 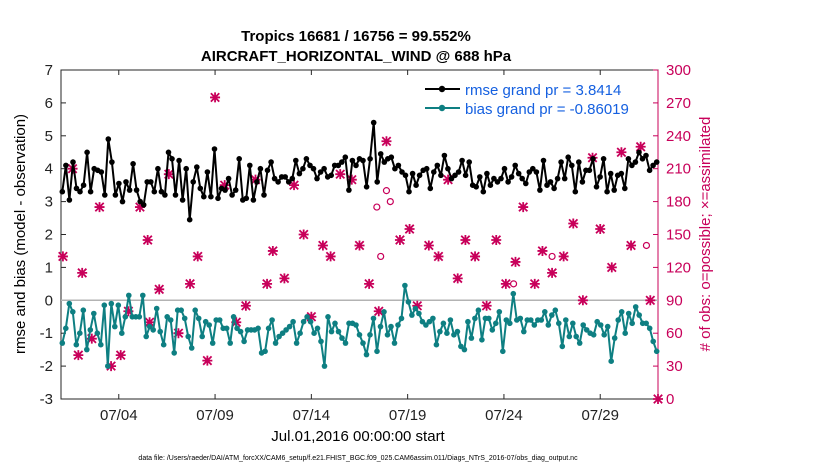 I want to click on legend-rmse-label: rmse grand pr = 3.8414, so click(x=543, y=90).